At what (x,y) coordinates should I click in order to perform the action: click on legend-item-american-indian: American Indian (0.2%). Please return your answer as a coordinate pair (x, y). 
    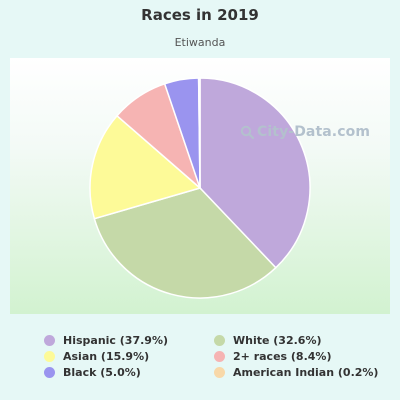
    Looking at the image, I should click on (296, 372).